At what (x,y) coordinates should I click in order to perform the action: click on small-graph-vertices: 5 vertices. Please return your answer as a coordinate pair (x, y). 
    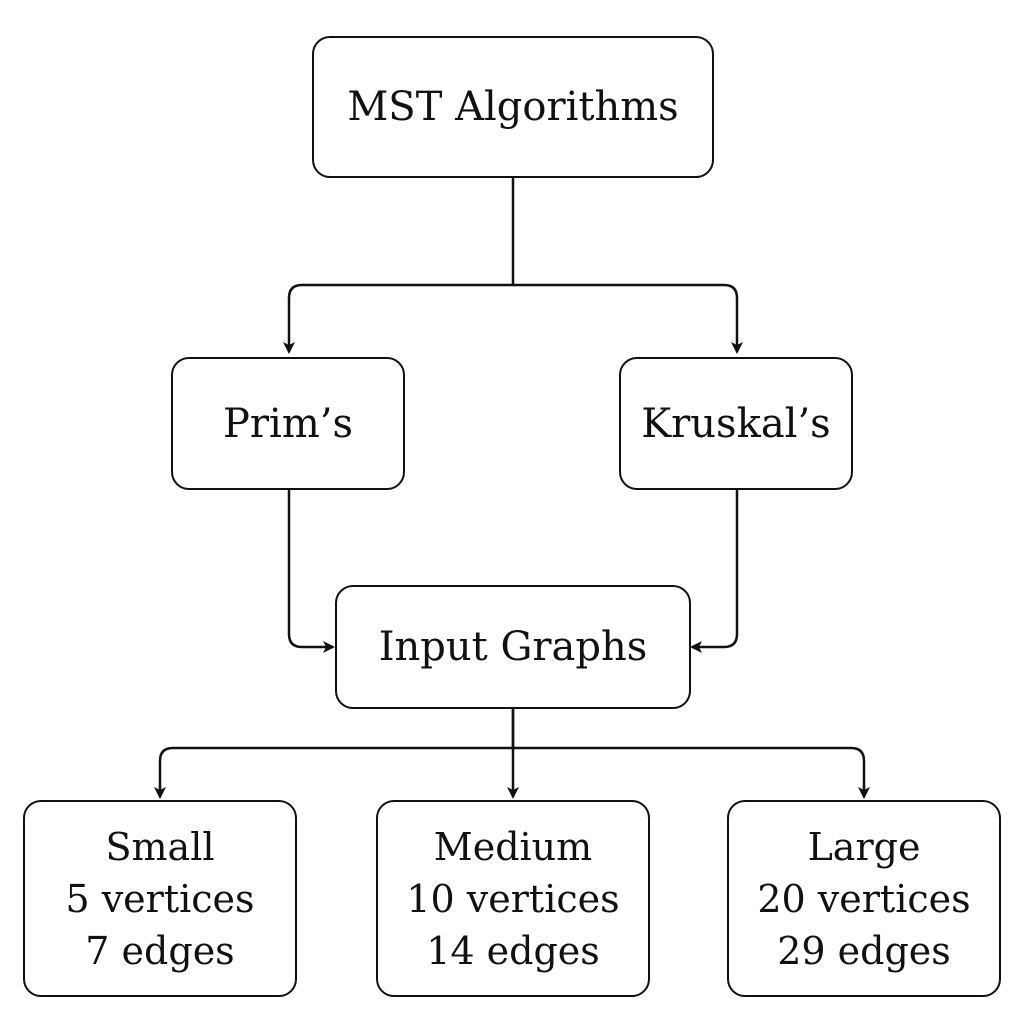
    Looking at the image, I should click on (160, 898).